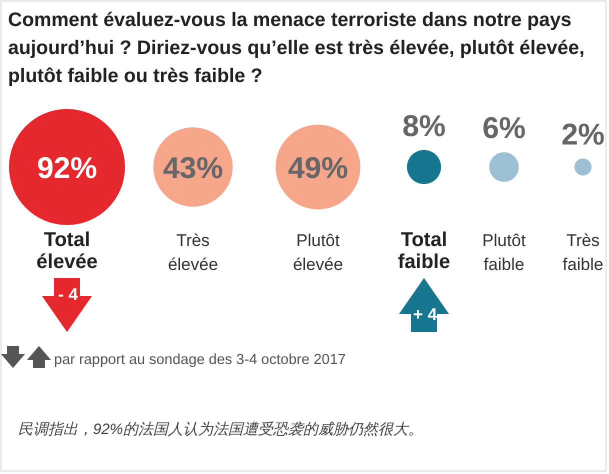 The width and height of the screenshot is (609, 474). I want to click on data-label: 49%, so click(318, 168).